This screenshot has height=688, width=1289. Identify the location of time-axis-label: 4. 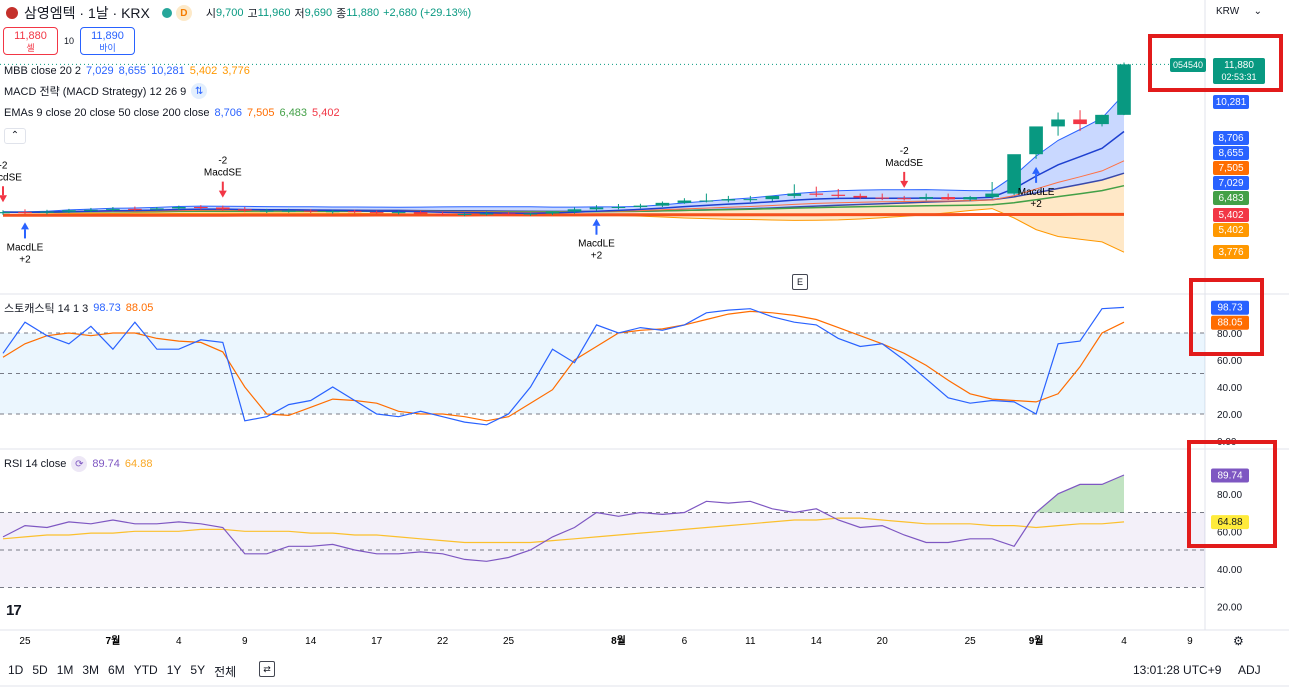
(179, 641).